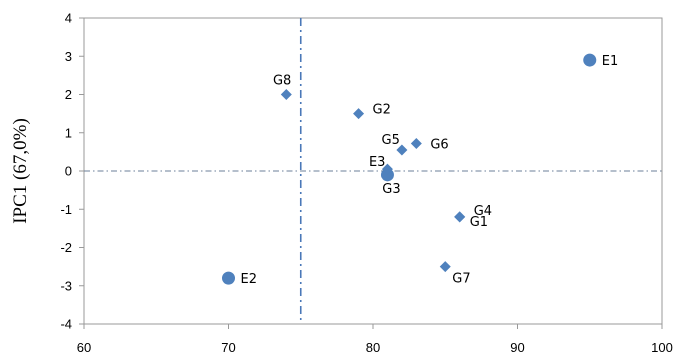  What do you see at coordinates (416, 143) in the screenshot?
I see `point-g6` at bounding box center [416, 143].